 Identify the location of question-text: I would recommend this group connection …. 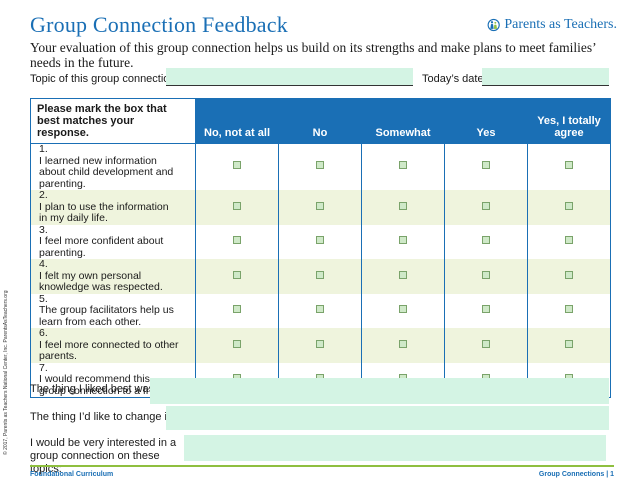
(106, 385).